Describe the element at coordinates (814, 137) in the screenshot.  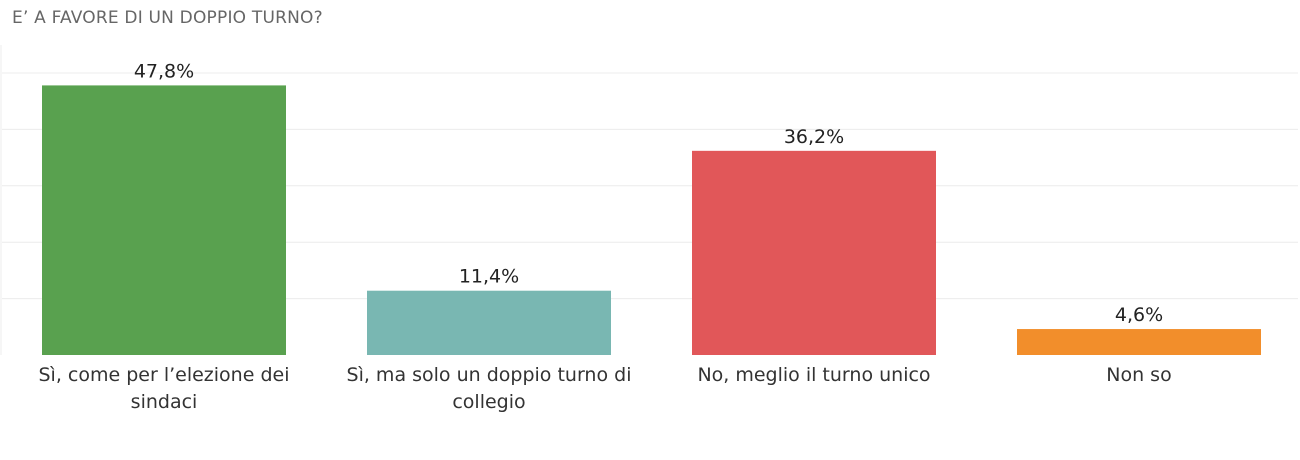
I see `value-label-3: 36,2%` at that location.